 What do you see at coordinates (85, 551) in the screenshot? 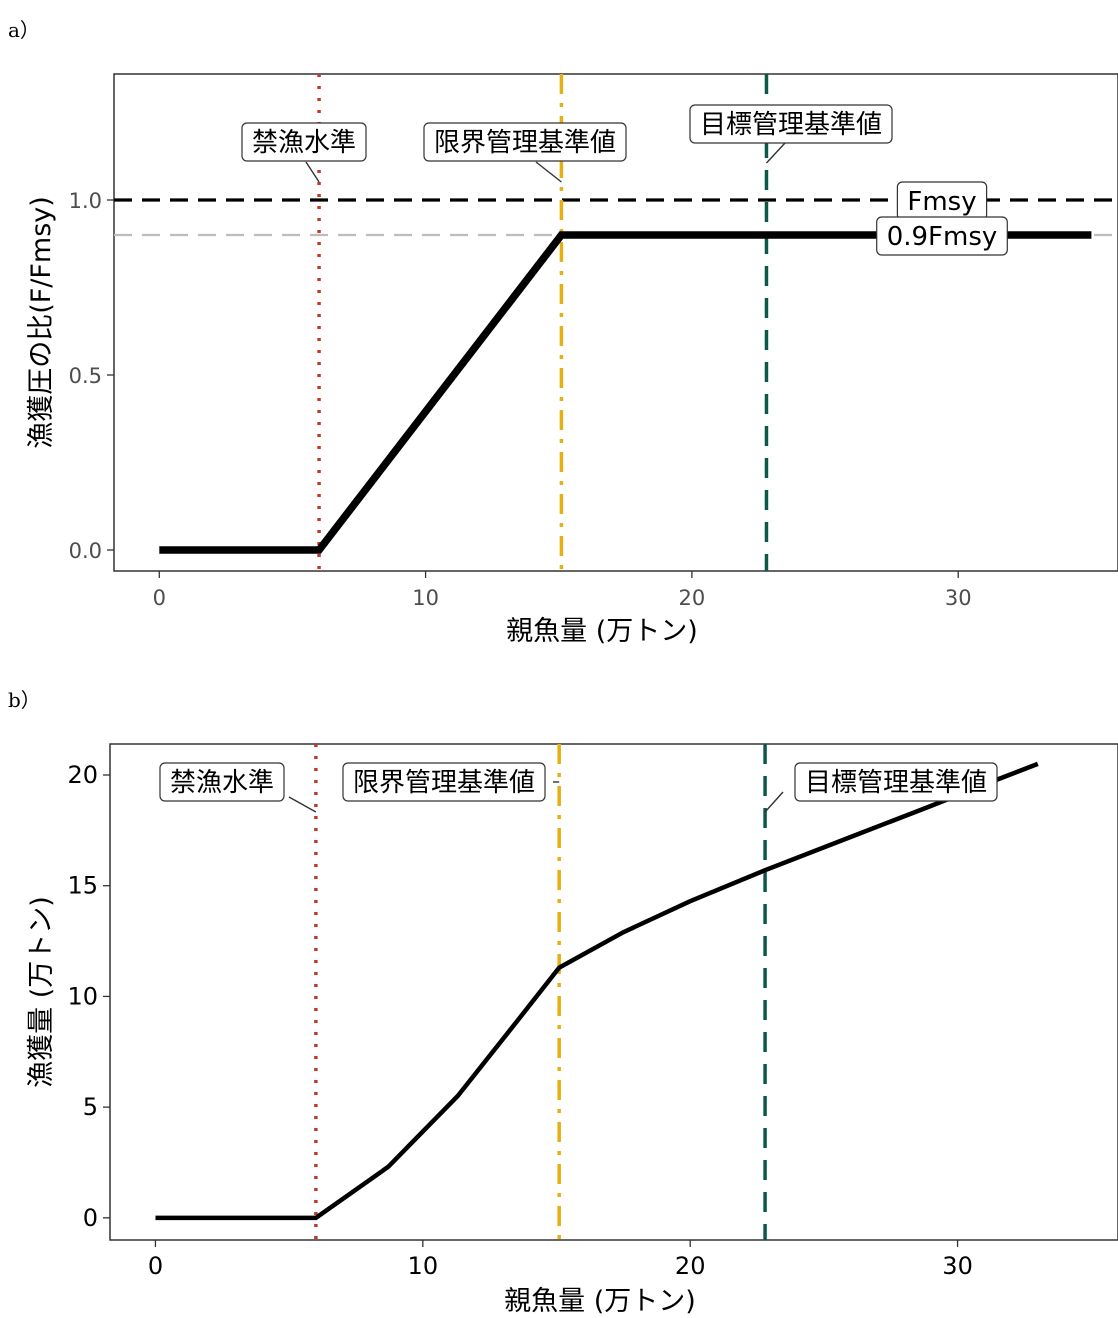
I see `y-tick-label: 0.0` at bounding box center [85, 551].